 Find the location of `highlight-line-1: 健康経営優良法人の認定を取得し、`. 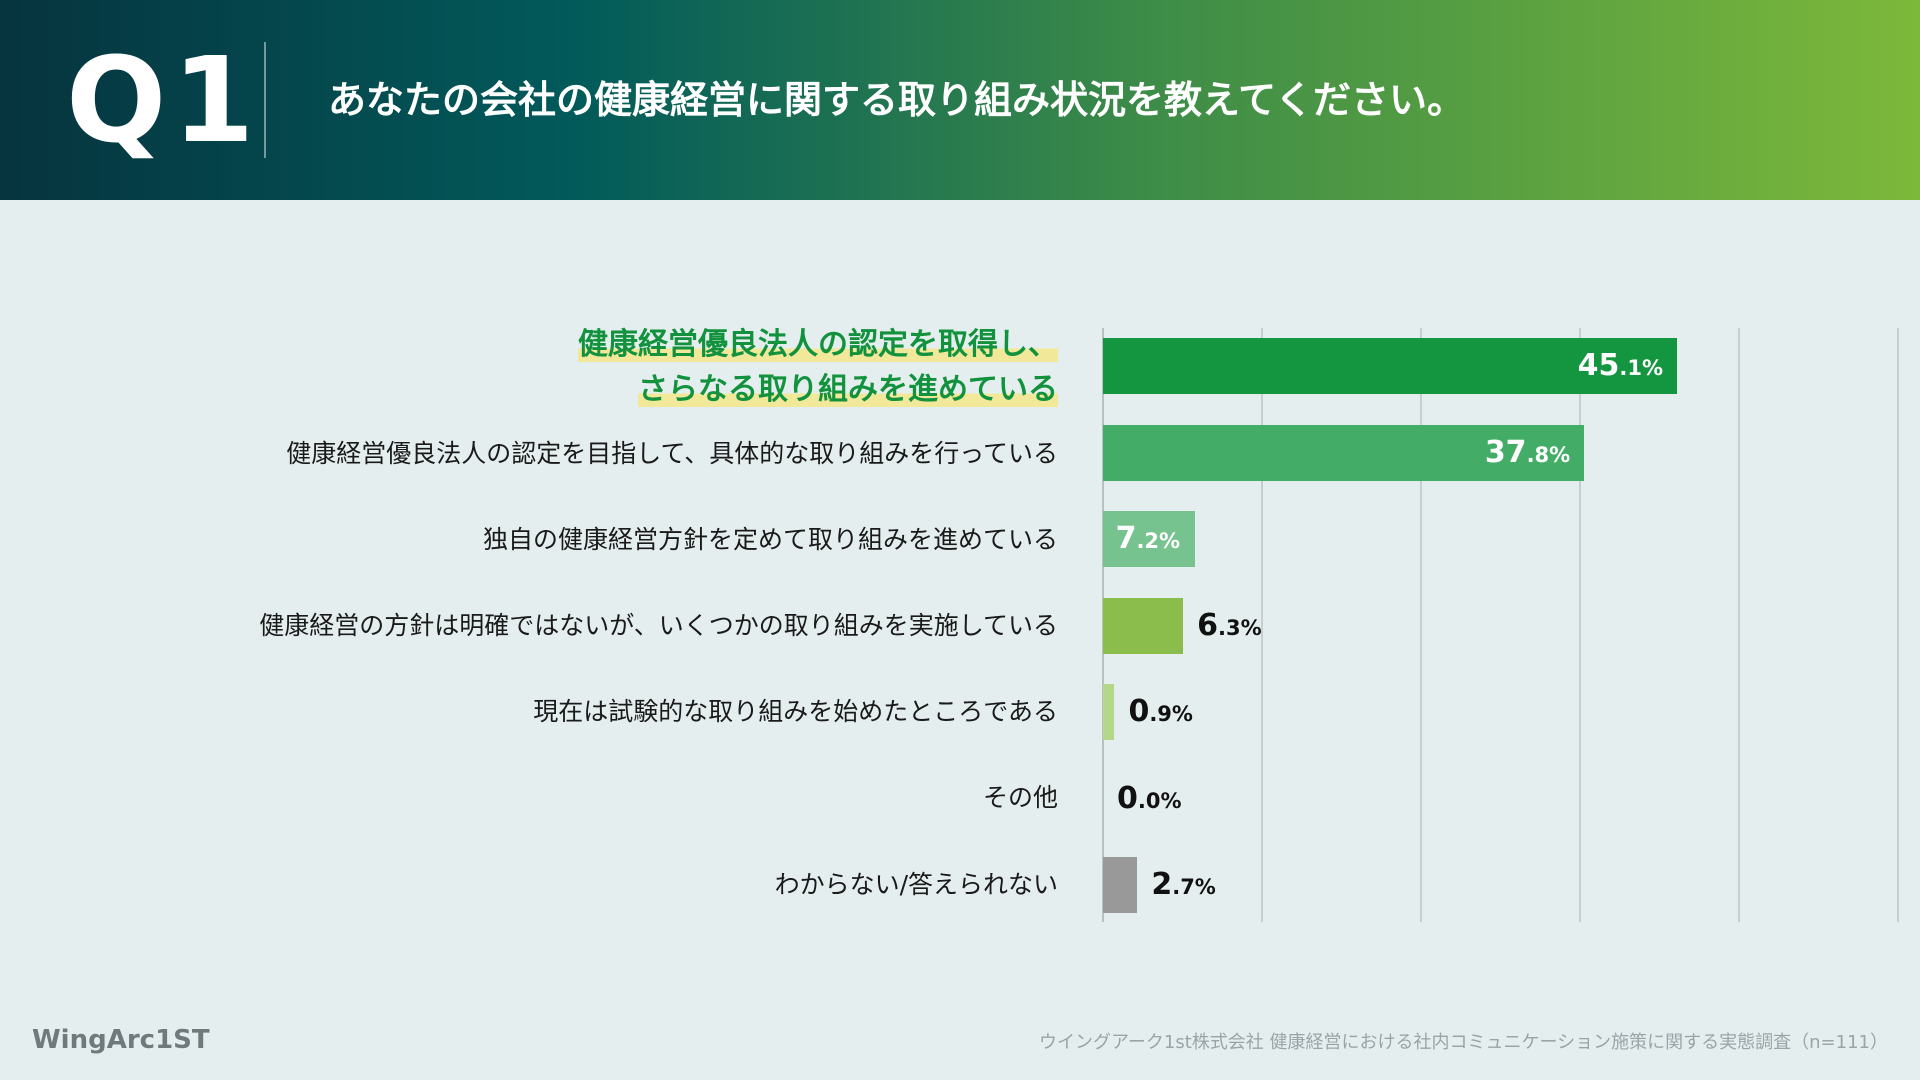

highlight-line-1: 健康経営優良法人の認定を取得し、 is located at coordinates (818, 344).